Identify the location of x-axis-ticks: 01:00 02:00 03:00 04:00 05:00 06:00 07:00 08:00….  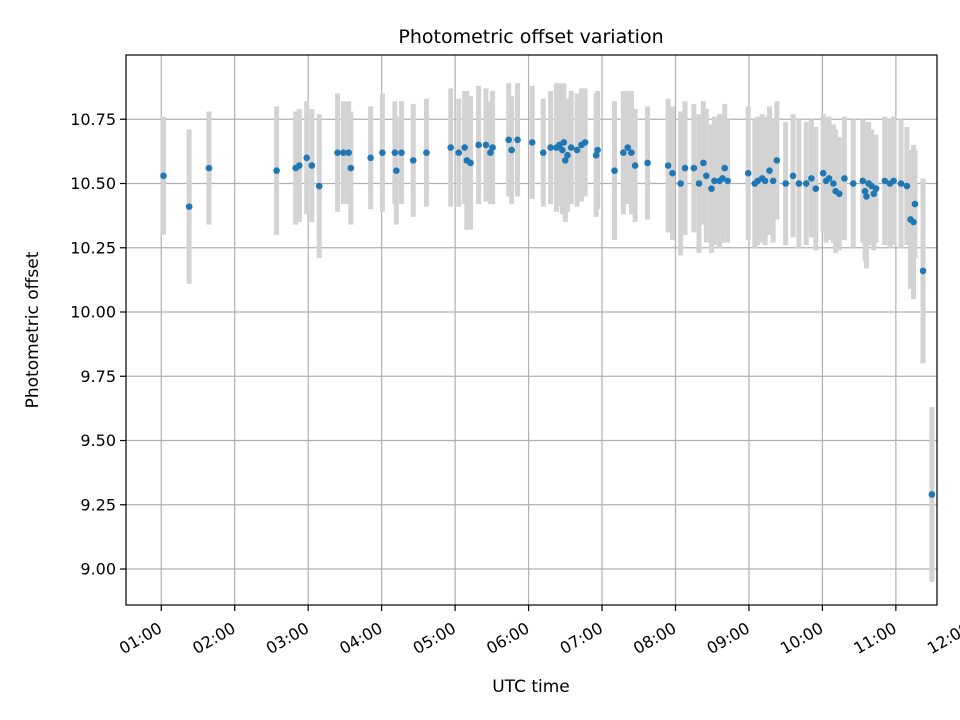
(538, 631).